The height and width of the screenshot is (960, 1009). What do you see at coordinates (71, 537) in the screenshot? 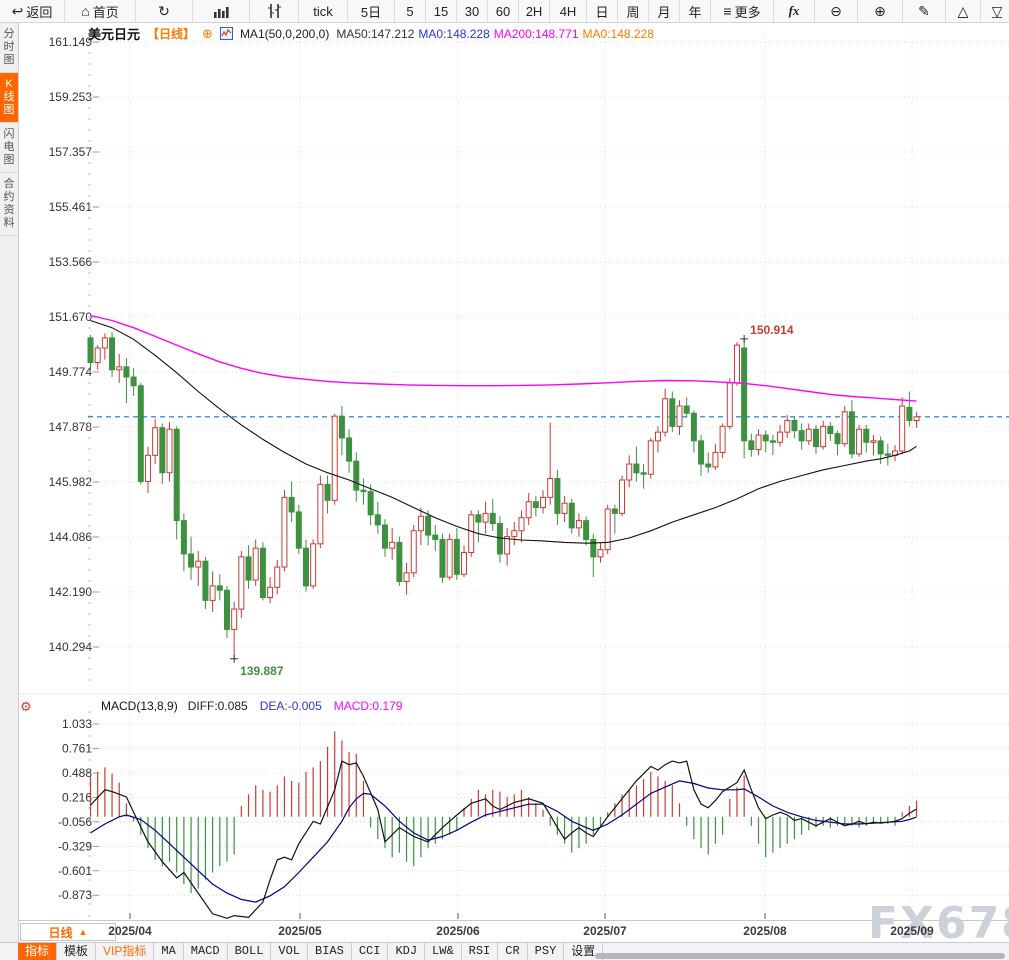
I see `svg-text: 144.086` at bounding box center [71, 537].